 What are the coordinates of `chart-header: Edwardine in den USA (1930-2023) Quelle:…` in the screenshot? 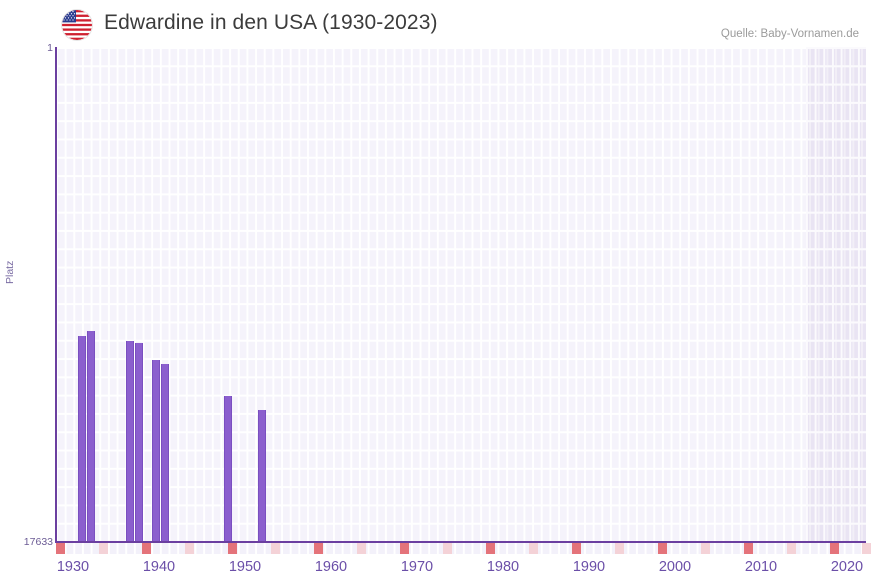 It's located at (436, 23).